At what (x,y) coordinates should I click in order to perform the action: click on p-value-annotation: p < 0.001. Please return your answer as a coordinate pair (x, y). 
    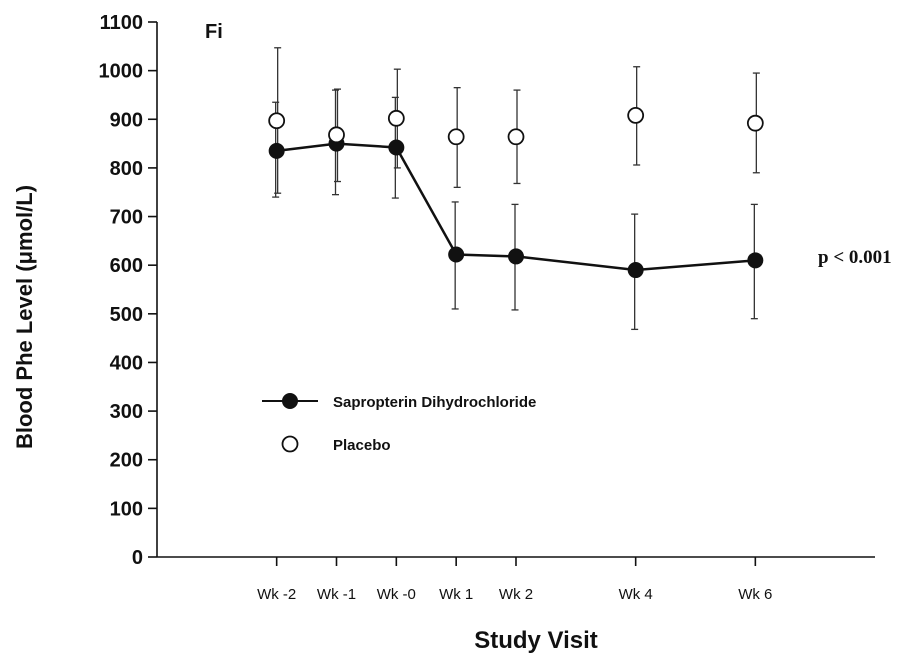
    Looking at the image, I should click on (855, 257).